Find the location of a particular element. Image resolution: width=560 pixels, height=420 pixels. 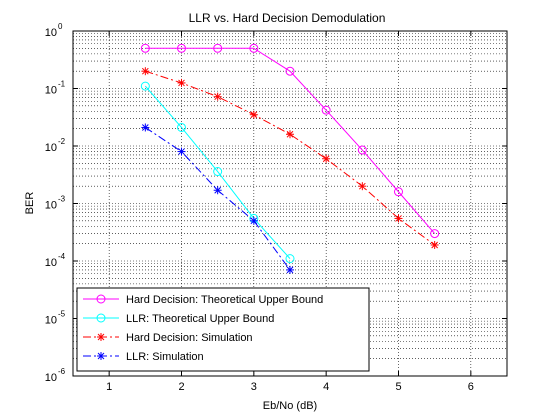

legend-label: Hard Decision: Simulation is located at coordinates (189, 338).